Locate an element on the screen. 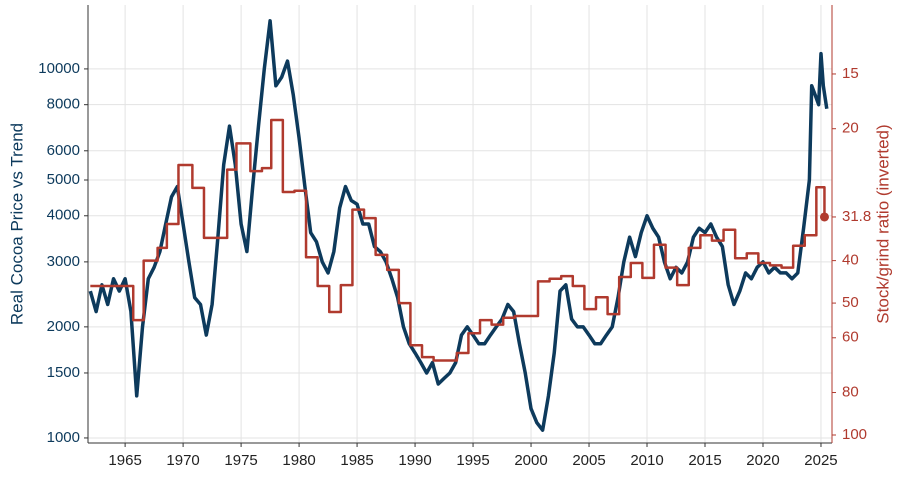  y-tick-label: 3000 is located at coordinates (63, 261).